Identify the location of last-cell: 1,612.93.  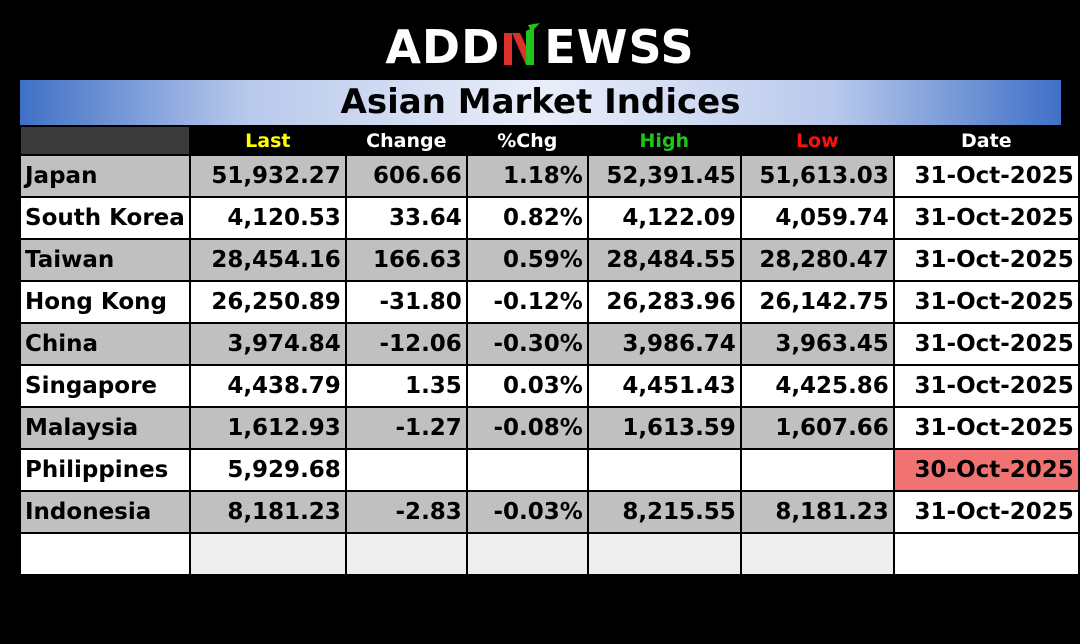
(267, 428).